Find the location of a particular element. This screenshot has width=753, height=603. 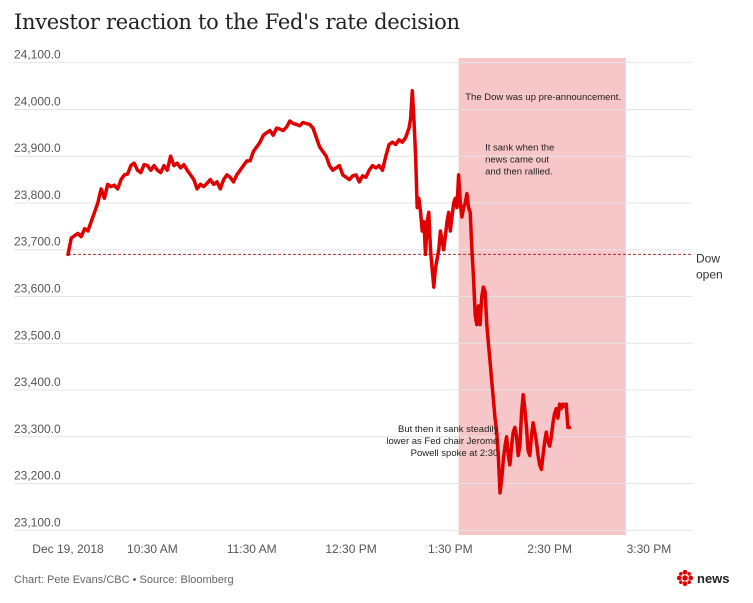

cbc-news-logo: news is located at coordinates (703, 578).